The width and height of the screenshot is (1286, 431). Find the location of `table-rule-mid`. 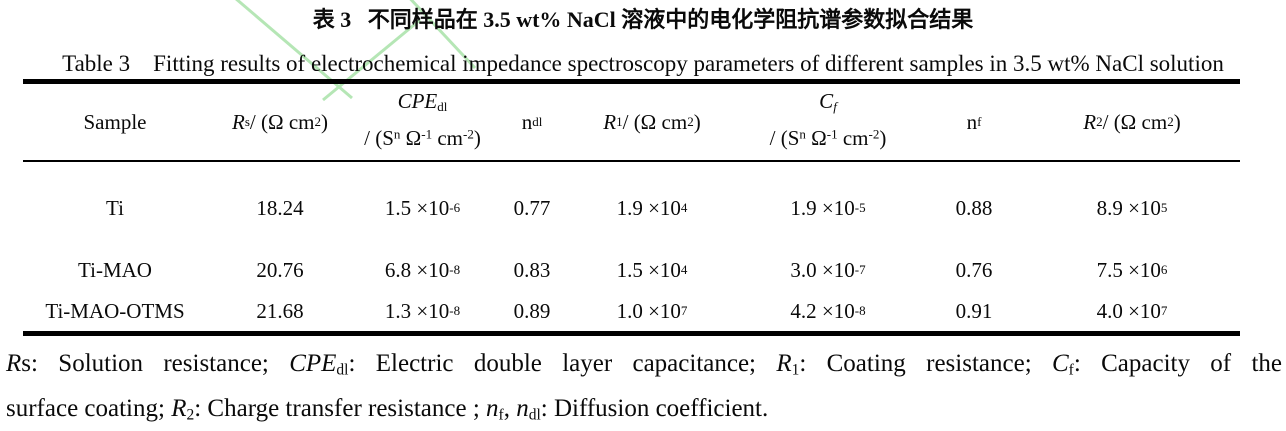

table-rule-mid is located at coordinates (631, 161).